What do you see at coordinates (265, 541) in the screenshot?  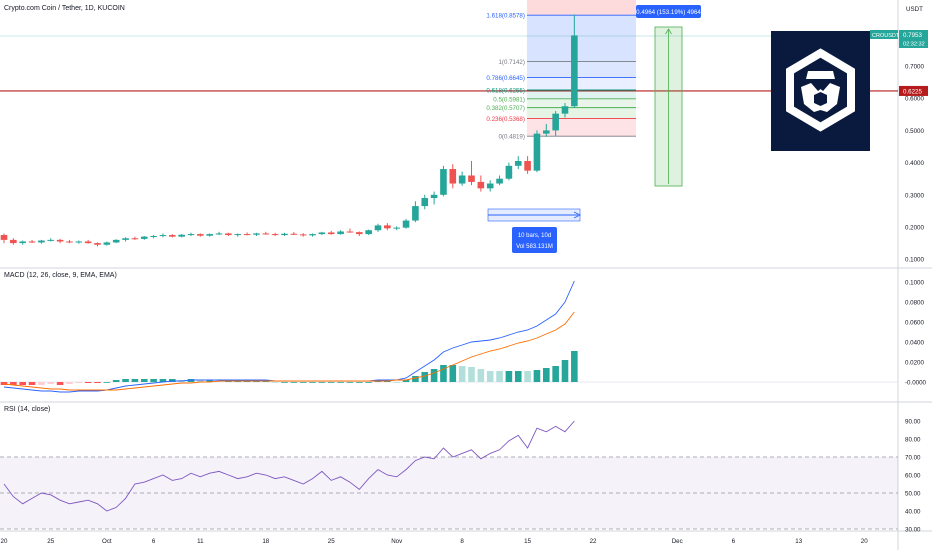 I see `time-tick-label: 18` at bounding box center [265, 541].